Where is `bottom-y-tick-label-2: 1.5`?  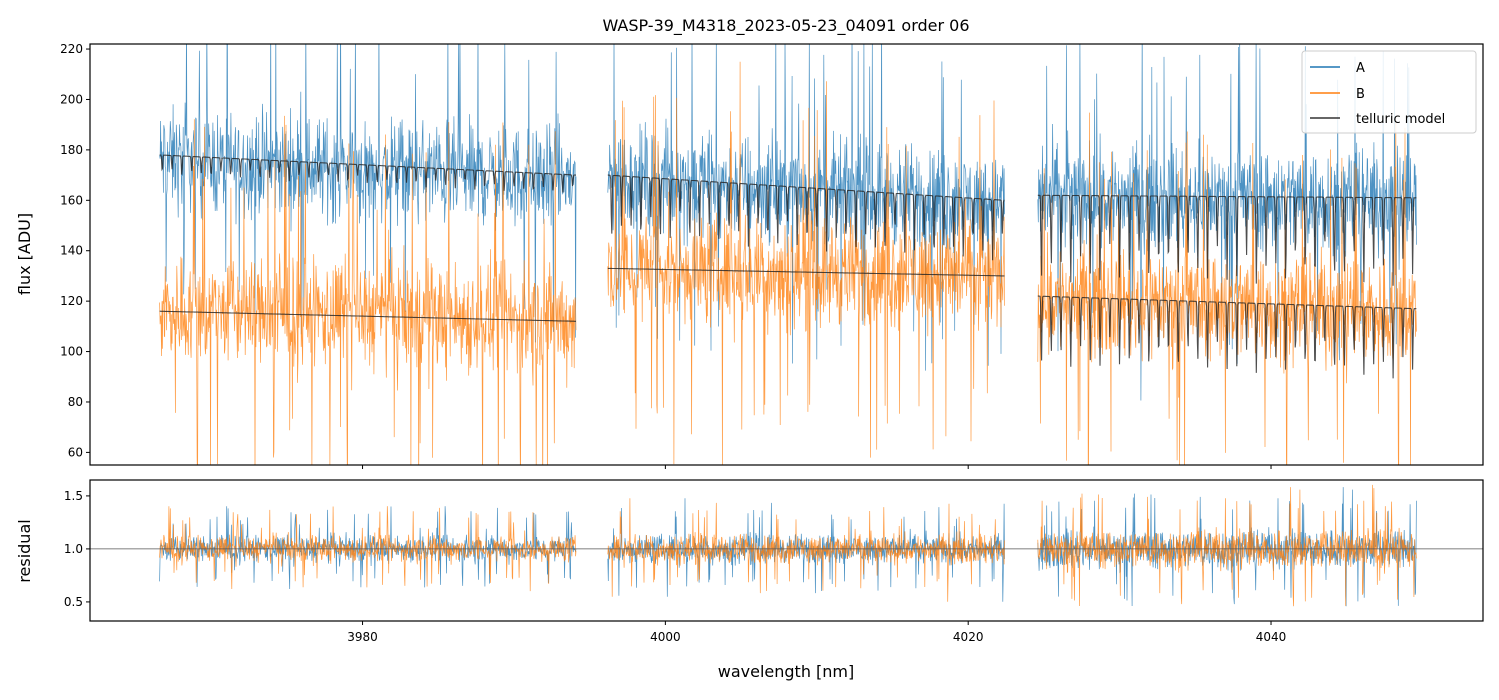
bottom-y-tick-label-2: 1.5 is located at coordinates (73, 496).